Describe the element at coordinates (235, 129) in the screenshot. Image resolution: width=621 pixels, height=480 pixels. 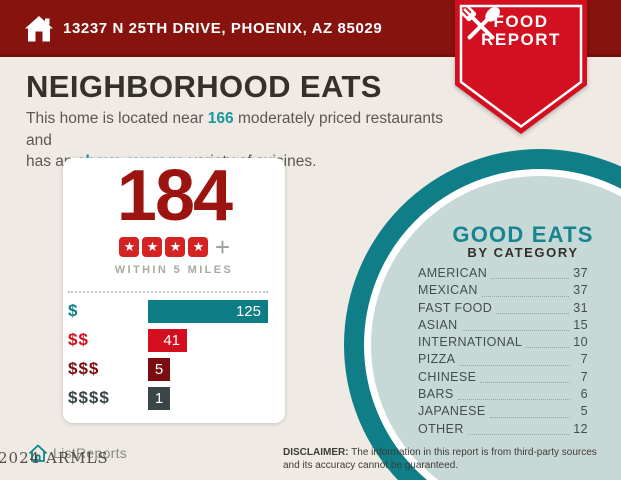
I see `summary-part2: moderately priced restaurants and` at that location.